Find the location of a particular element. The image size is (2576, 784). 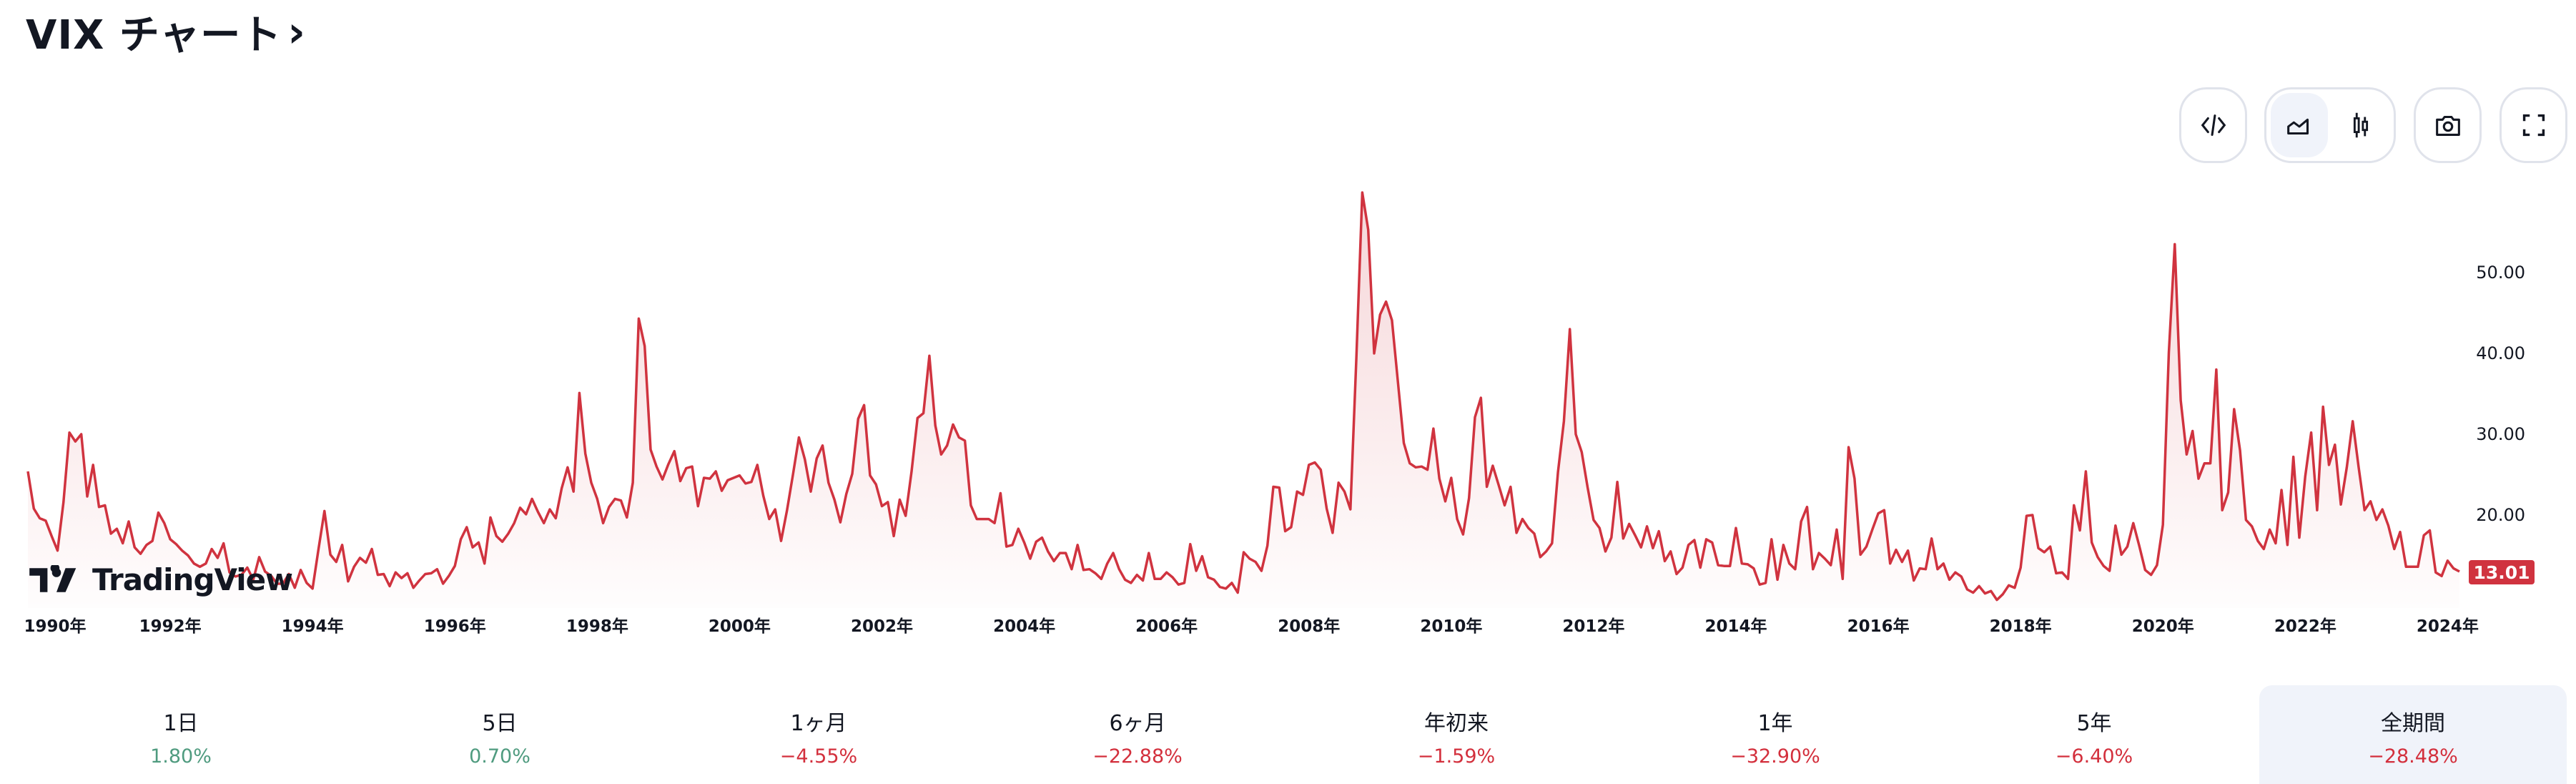

period-label: 年初来 is located at coordinates (1456, 724).